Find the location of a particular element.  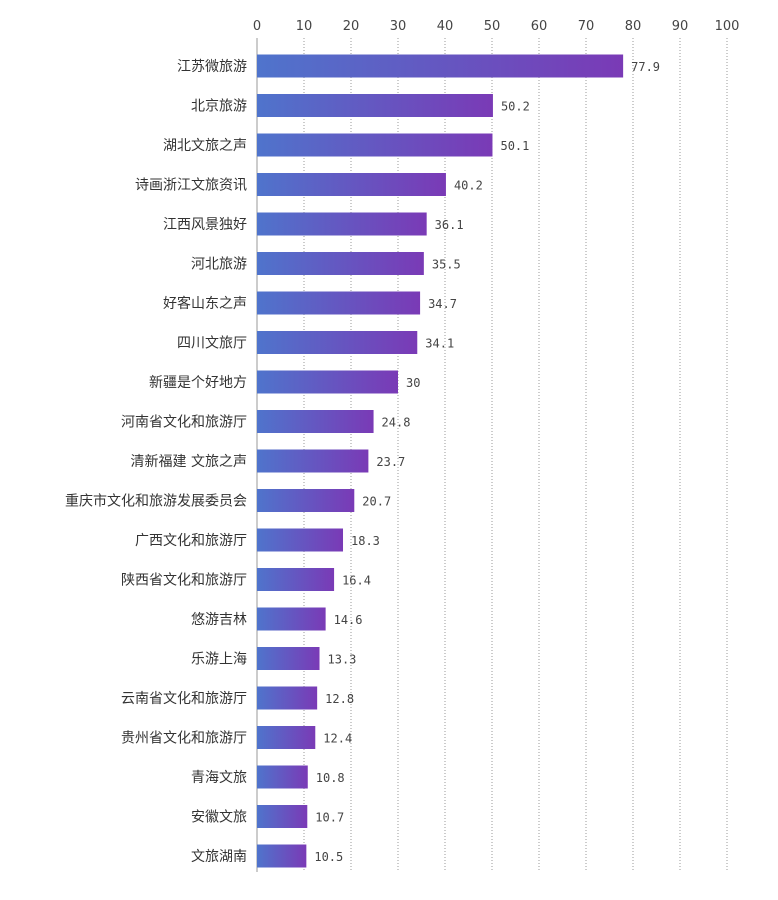

category-label: 青海文旅 is located at coordinates (219, 778).